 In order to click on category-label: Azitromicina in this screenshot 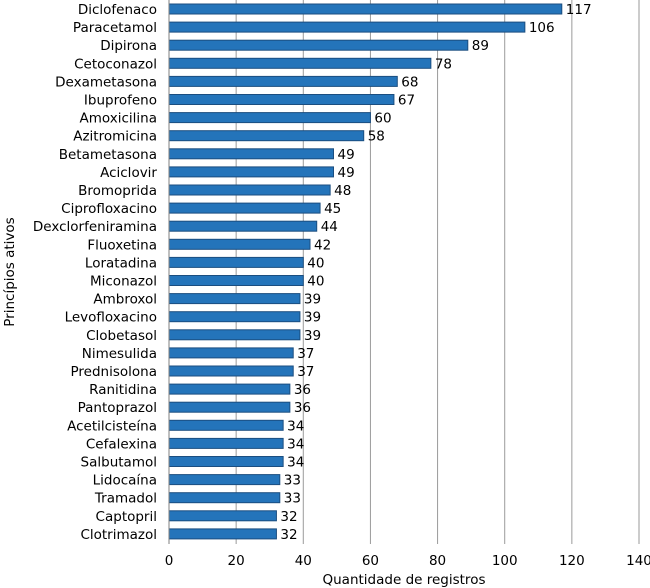, I will do `click(115, 137)`.